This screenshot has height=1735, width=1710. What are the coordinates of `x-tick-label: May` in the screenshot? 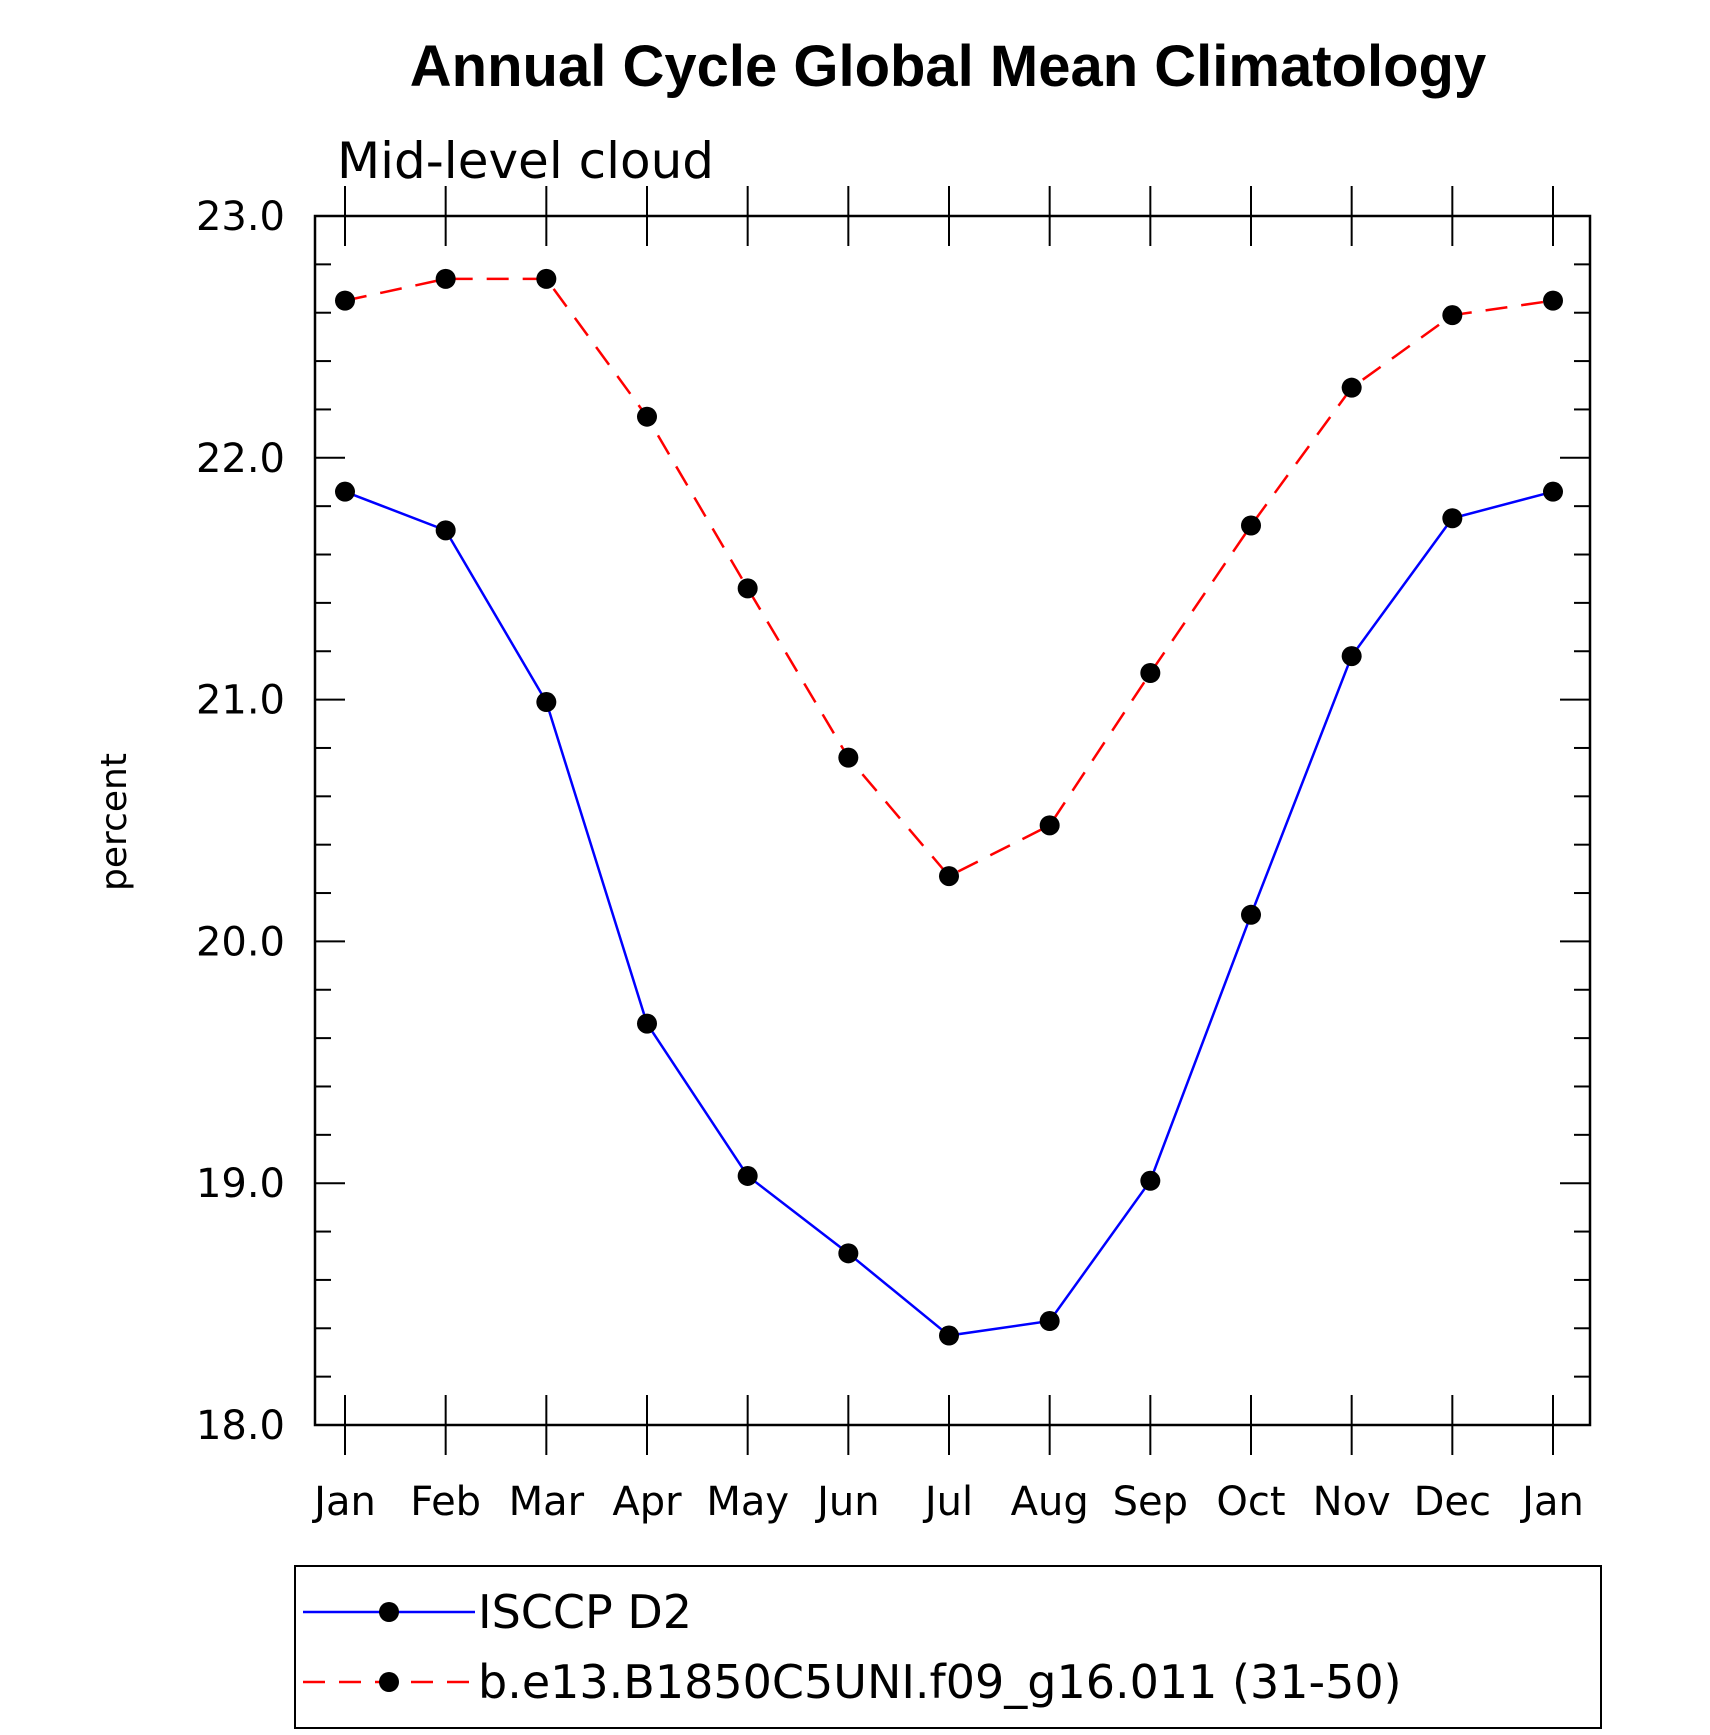 It's located at (747, 1502).